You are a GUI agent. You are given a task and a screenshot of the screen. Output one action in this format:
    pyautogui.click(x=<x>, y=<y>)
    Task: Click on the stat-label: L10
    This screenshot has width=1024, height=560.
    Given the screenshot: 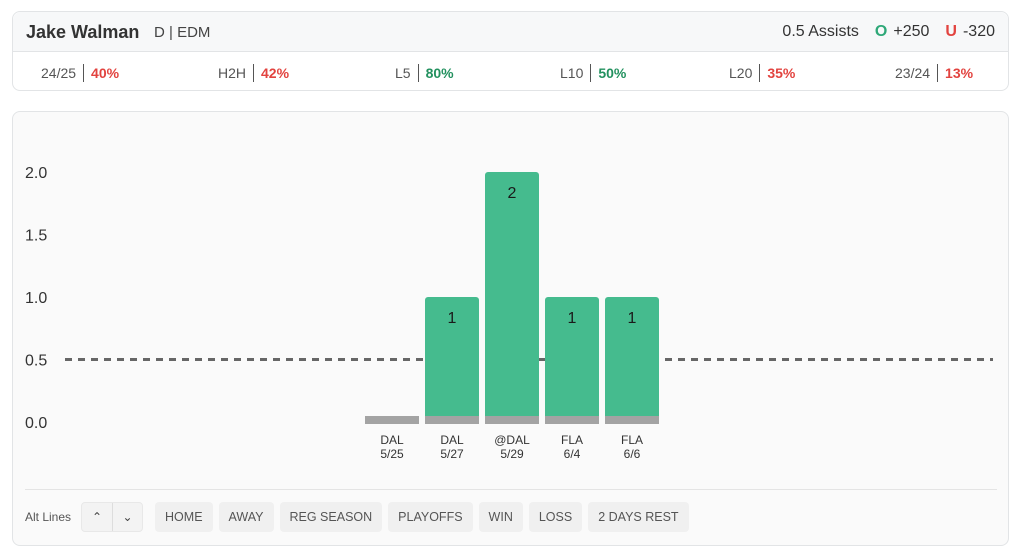 What is the action you would take?
    pyautogui.click(x=572, y=73)
    